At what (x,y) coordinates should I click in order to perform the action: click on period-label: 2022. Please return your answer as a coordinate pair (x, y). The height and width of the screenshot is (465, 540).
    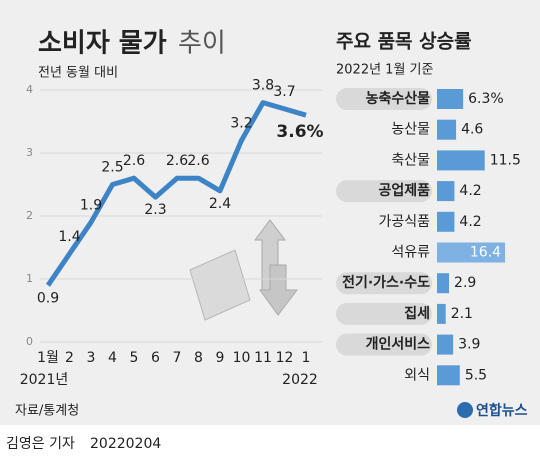
    Looking at the image, I should click on (300, 380).